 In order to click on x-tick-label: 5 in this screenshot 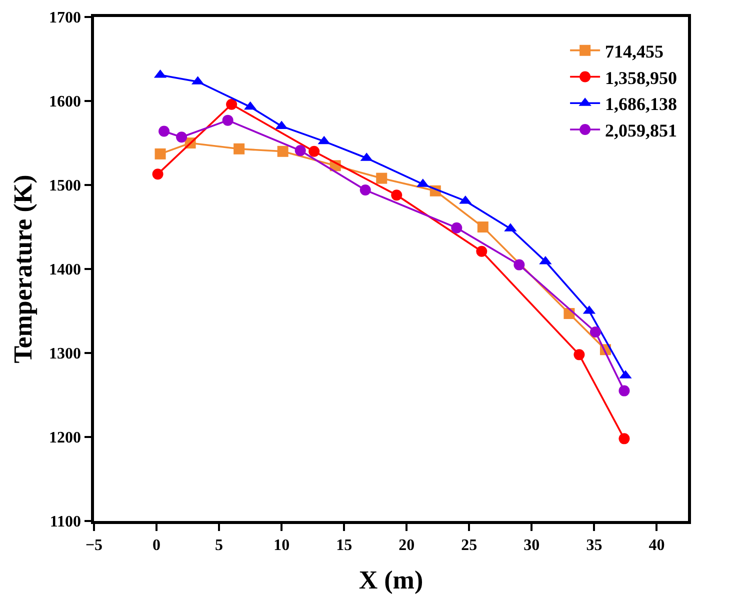, I will do `click(219, 545)`.